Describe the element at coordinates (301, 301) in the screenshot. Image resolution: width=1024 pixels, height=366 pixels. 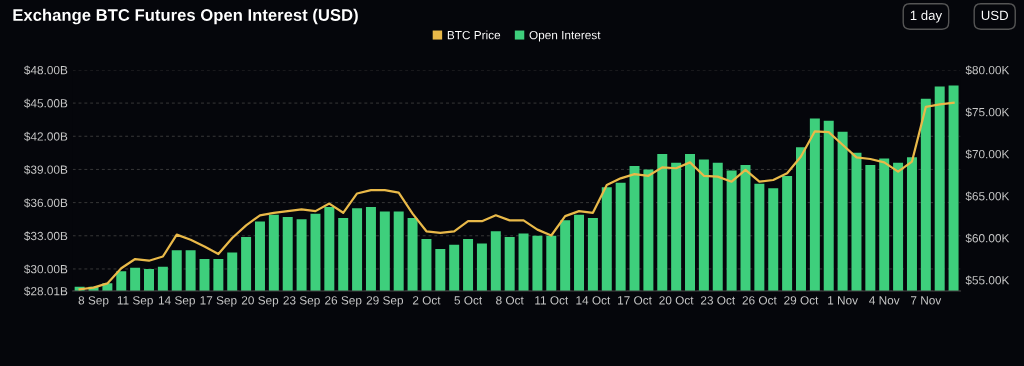
I see `x-tick-label: 23 Sep` at that location.